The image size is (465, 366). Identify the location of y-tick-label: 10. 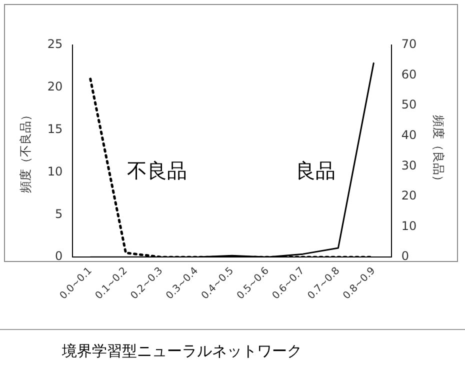
(55, 171).